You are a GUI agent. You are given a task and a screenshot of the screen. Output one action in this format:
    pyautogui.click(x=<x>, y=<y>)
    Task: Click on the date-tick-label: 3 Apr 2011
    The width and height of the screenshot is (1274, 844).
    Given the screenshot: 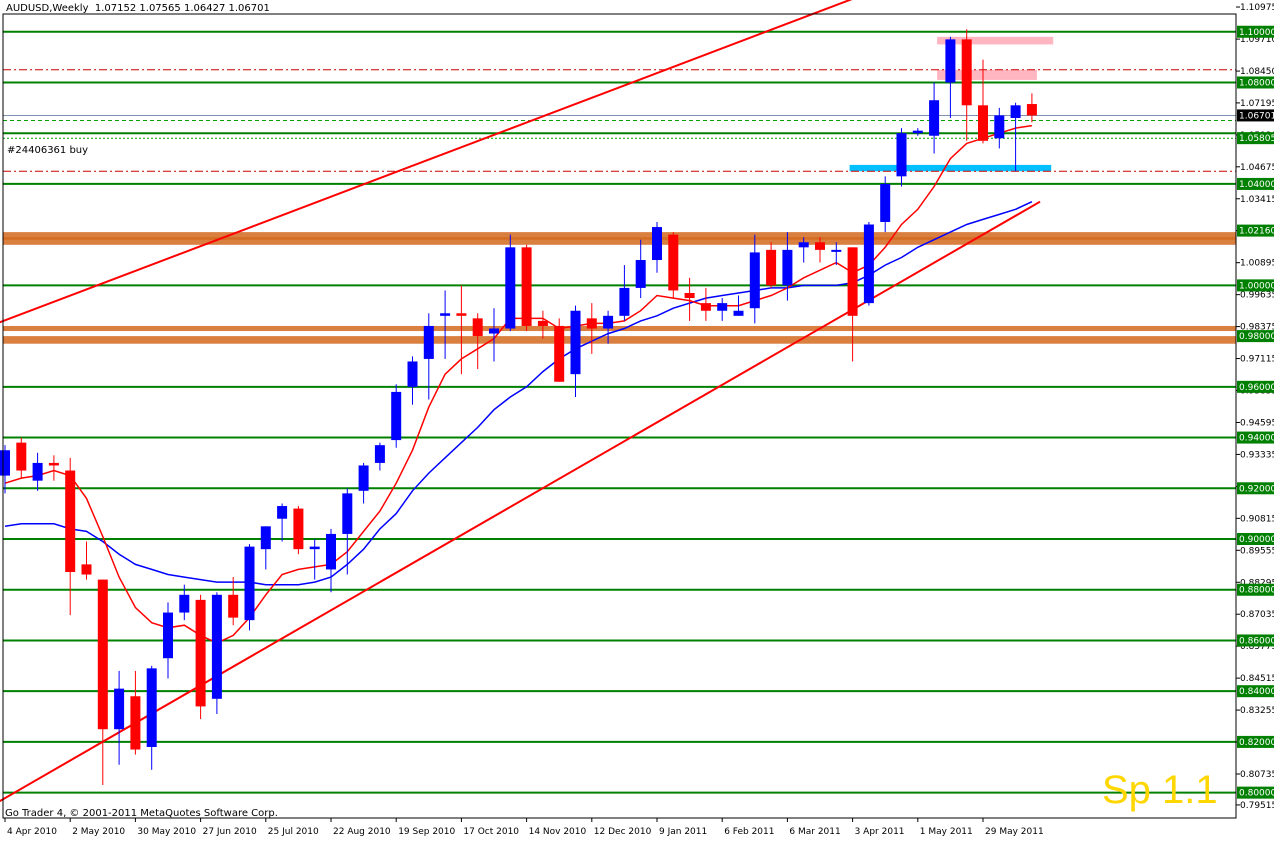 What is the action you would take?
    pyautogui.click(x=880, y=832)
    